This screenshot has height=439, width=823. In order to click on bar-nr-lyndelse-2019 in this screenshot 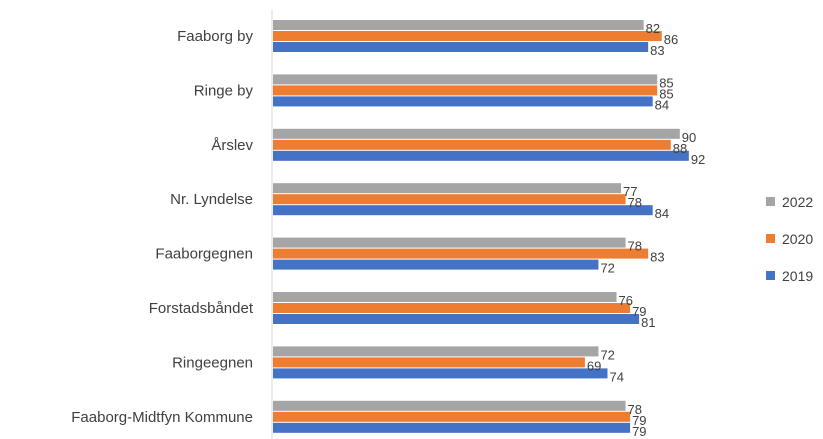, I will do `click(463, 210)`.